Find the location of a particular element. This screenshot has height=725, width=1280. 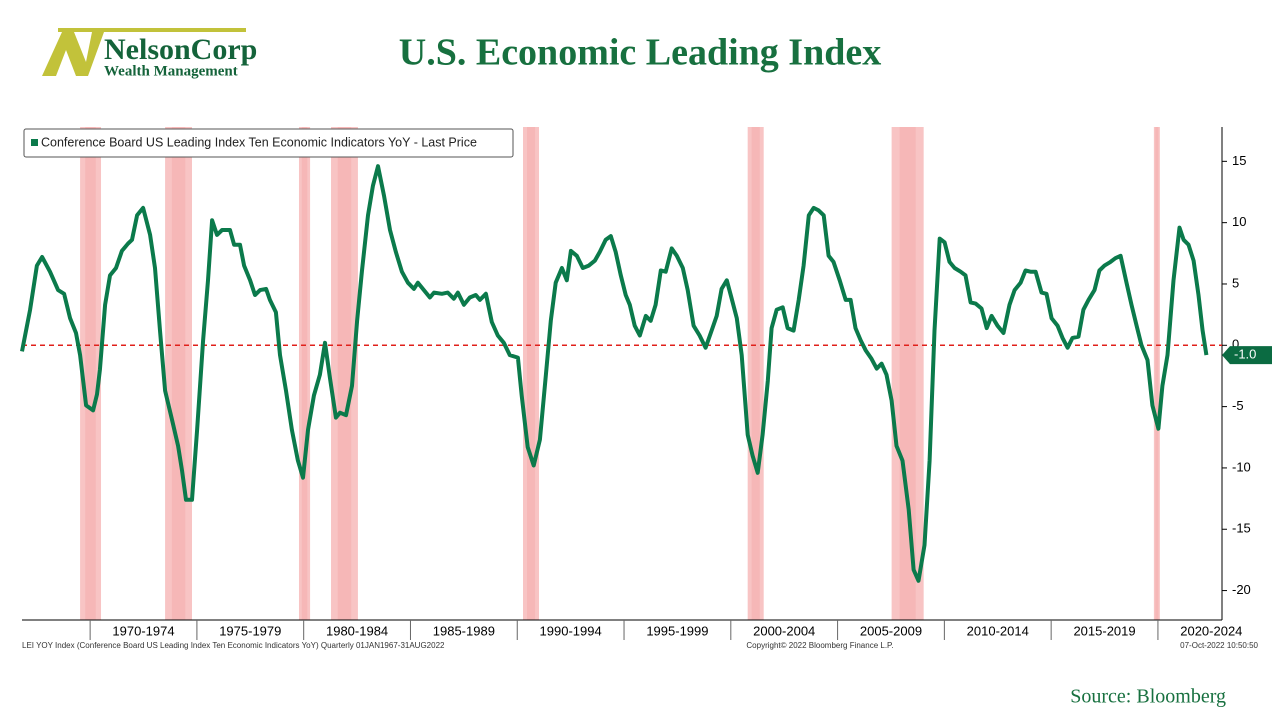

logo-name: NelsonCorp is located at coordinates (180, 49).